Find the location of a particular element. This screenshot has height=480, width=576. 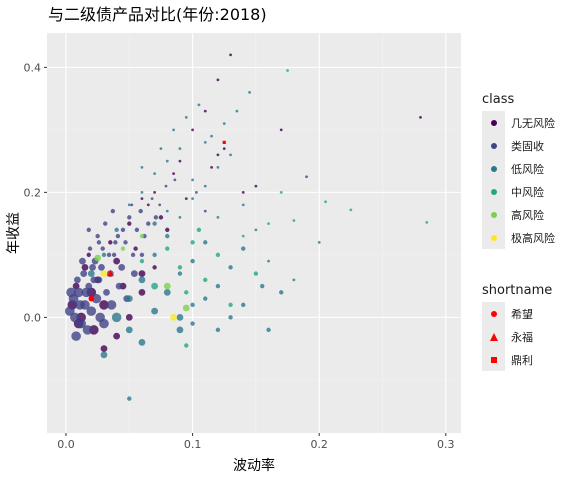

x-tick-label: 0.2 is located at coordinates (319, 444).